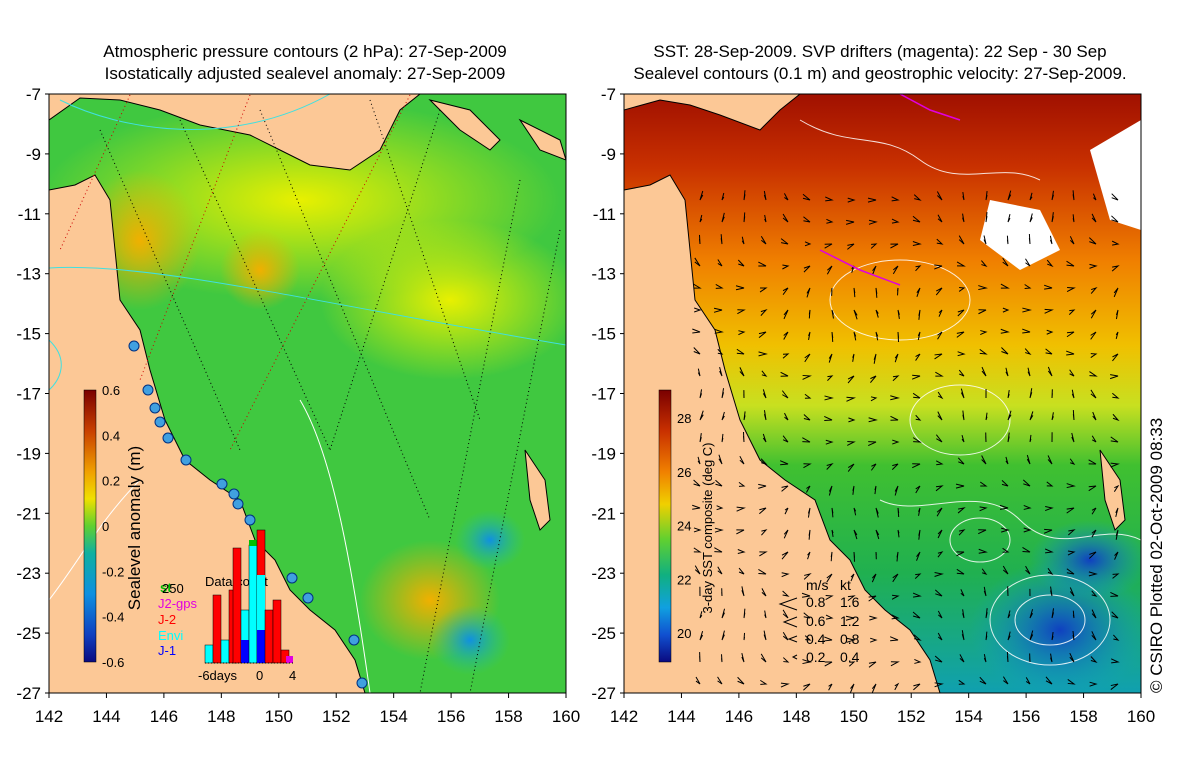 This screenshot has height=780, width=1200. Describe the element at coordinates (164, 716) in the screenshot. I see `left_panel-xtick-label: 146` at that location.